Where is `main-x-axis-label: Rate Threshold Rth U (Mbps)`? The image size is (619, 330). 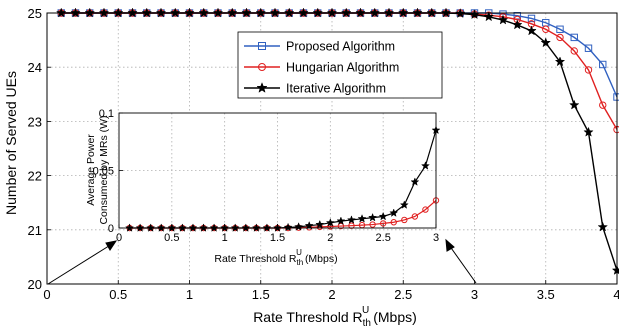
main-x-axis-label: Rate Threshold Rth U (Mbps) is located at coordinates (335, 317).